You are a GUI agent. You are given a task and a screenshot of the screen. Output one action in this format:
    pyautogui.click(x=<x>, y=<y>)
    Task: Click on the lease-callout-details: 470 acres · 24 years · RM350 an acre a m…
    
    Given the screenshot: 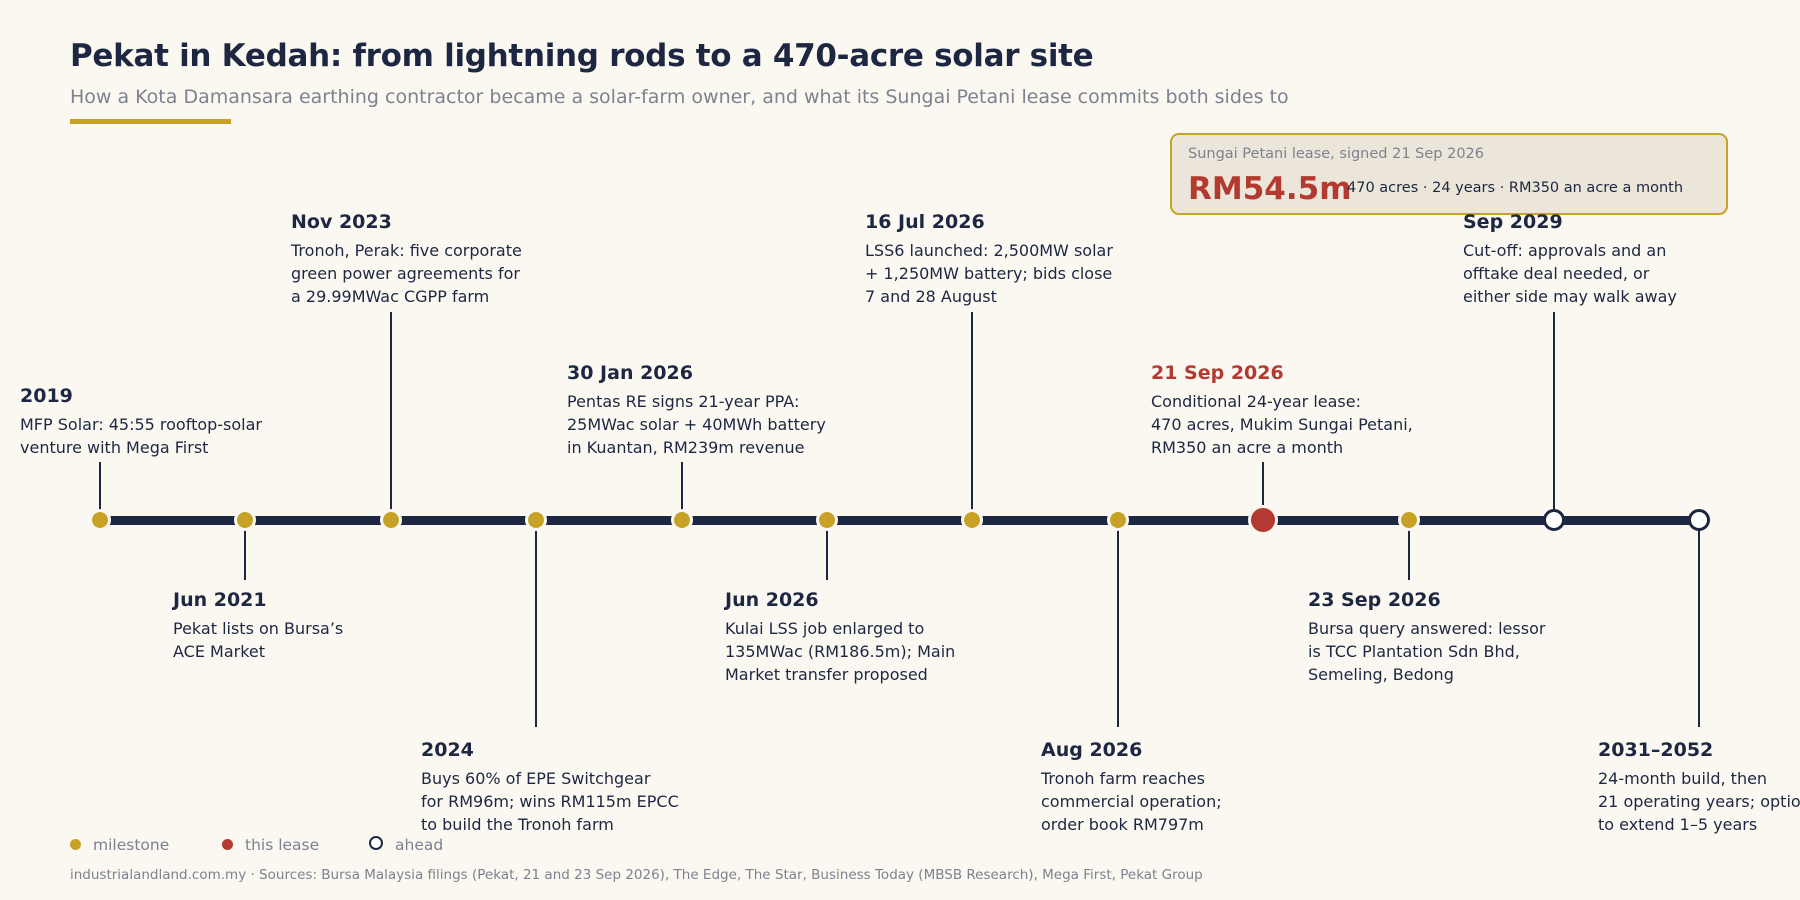 What is the action you would take?
    pyautogui.click(x=1515, y=188)
    